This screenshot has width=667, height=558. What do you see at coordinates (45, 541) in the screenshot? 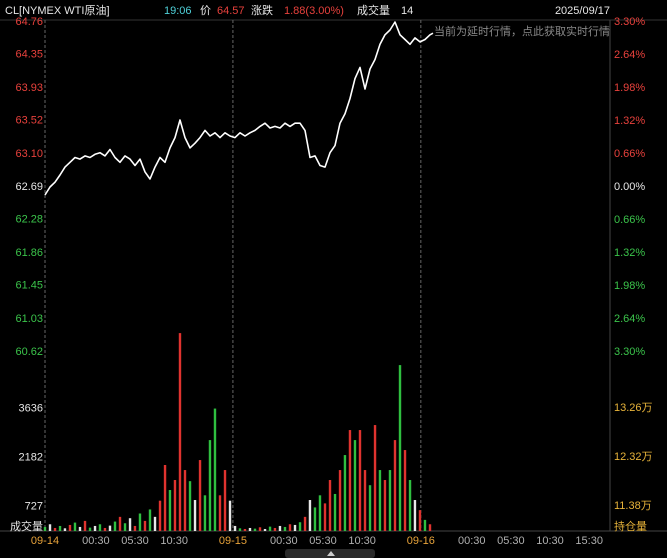
I see `x-tick-label: 09-14` at bounding box center [45, 541].